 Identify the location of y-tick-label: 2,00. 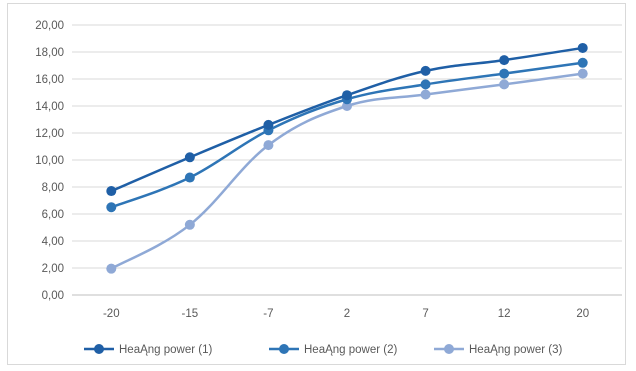
(53, 269).